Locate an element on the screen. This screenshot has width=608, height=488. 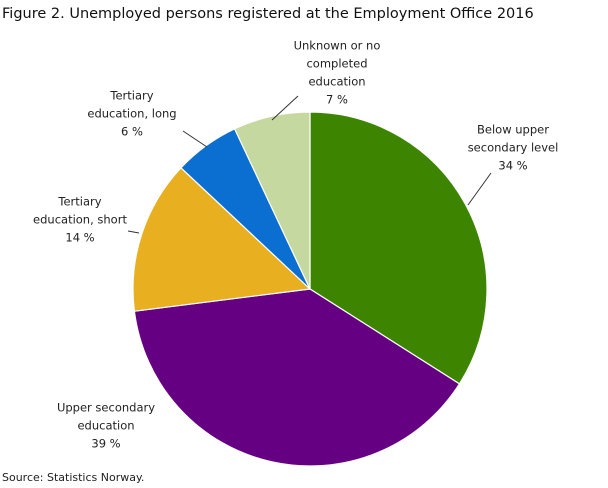
slice-label: education, long is located at coordinates (131, 114).